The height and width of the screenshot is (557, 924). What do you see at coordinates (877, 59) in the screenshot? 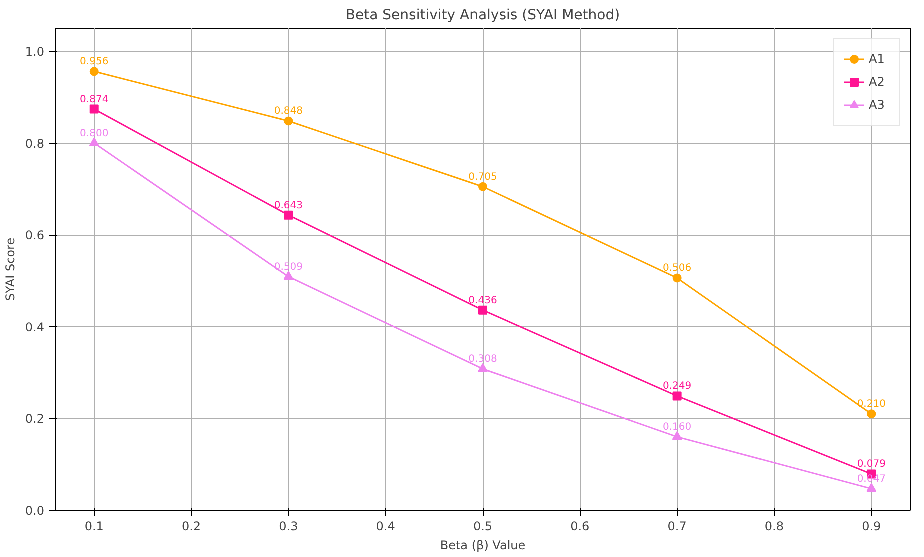
I see `legend-label: A1` at bounding box center [877, 59].